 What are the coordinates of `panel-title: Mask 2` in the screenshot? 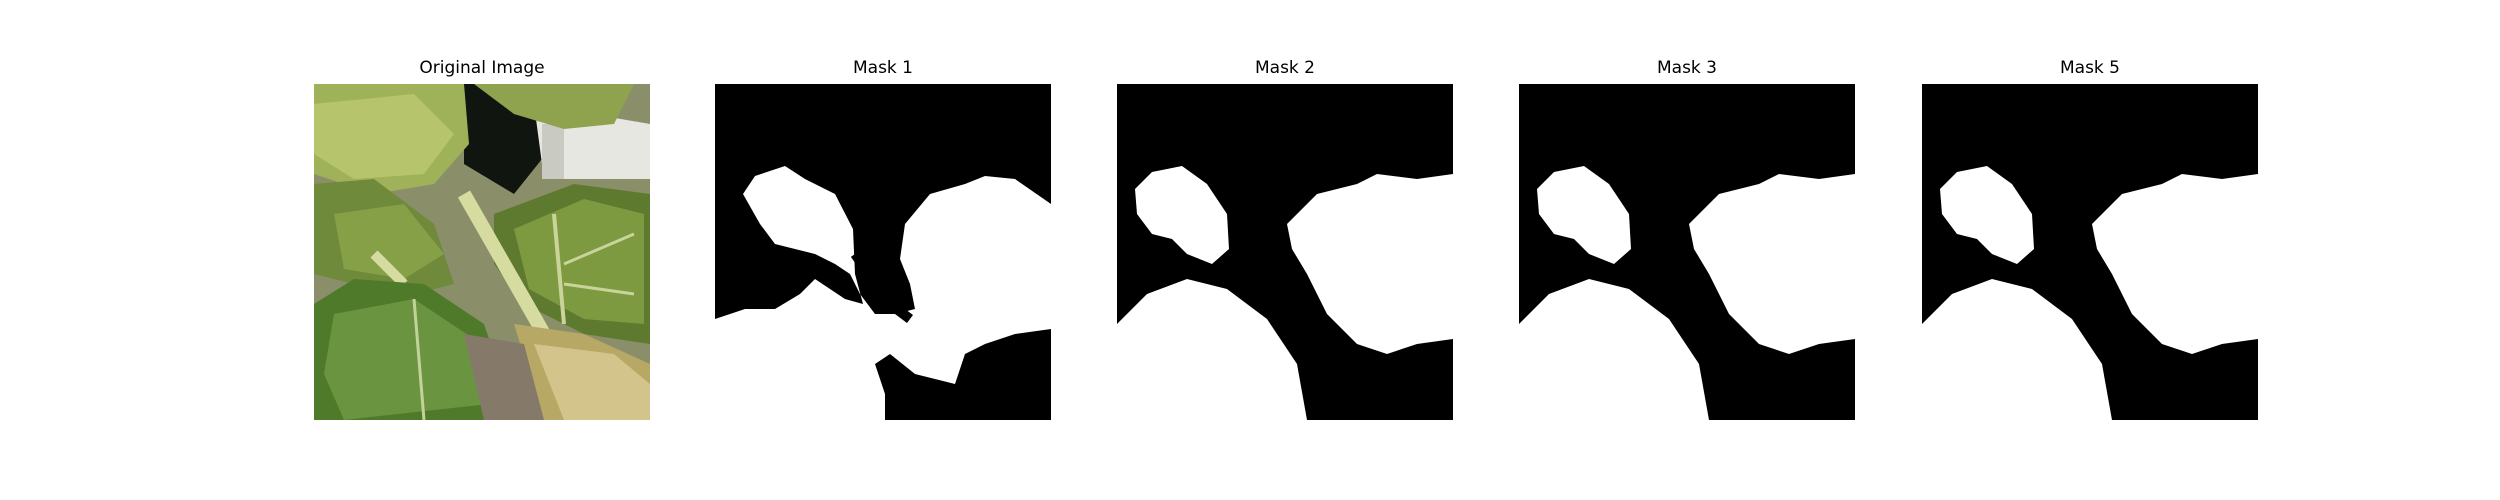 It's located at (1284, 68).